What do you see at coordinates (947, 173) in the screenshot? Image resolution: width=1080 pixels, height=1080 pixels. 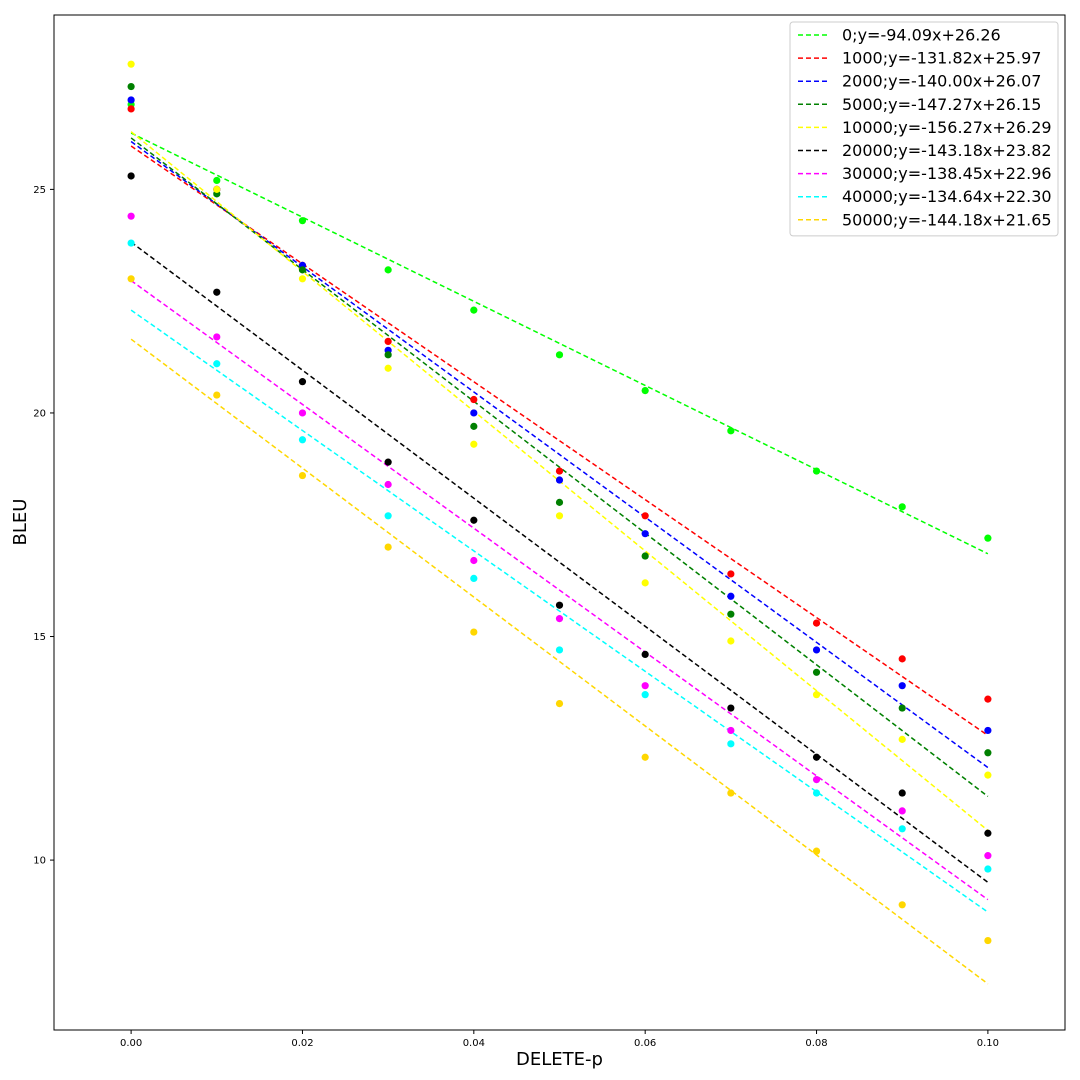 I see `legend-label: 30000;y=-138.45x+22.96` at bounding box center [947, 173].